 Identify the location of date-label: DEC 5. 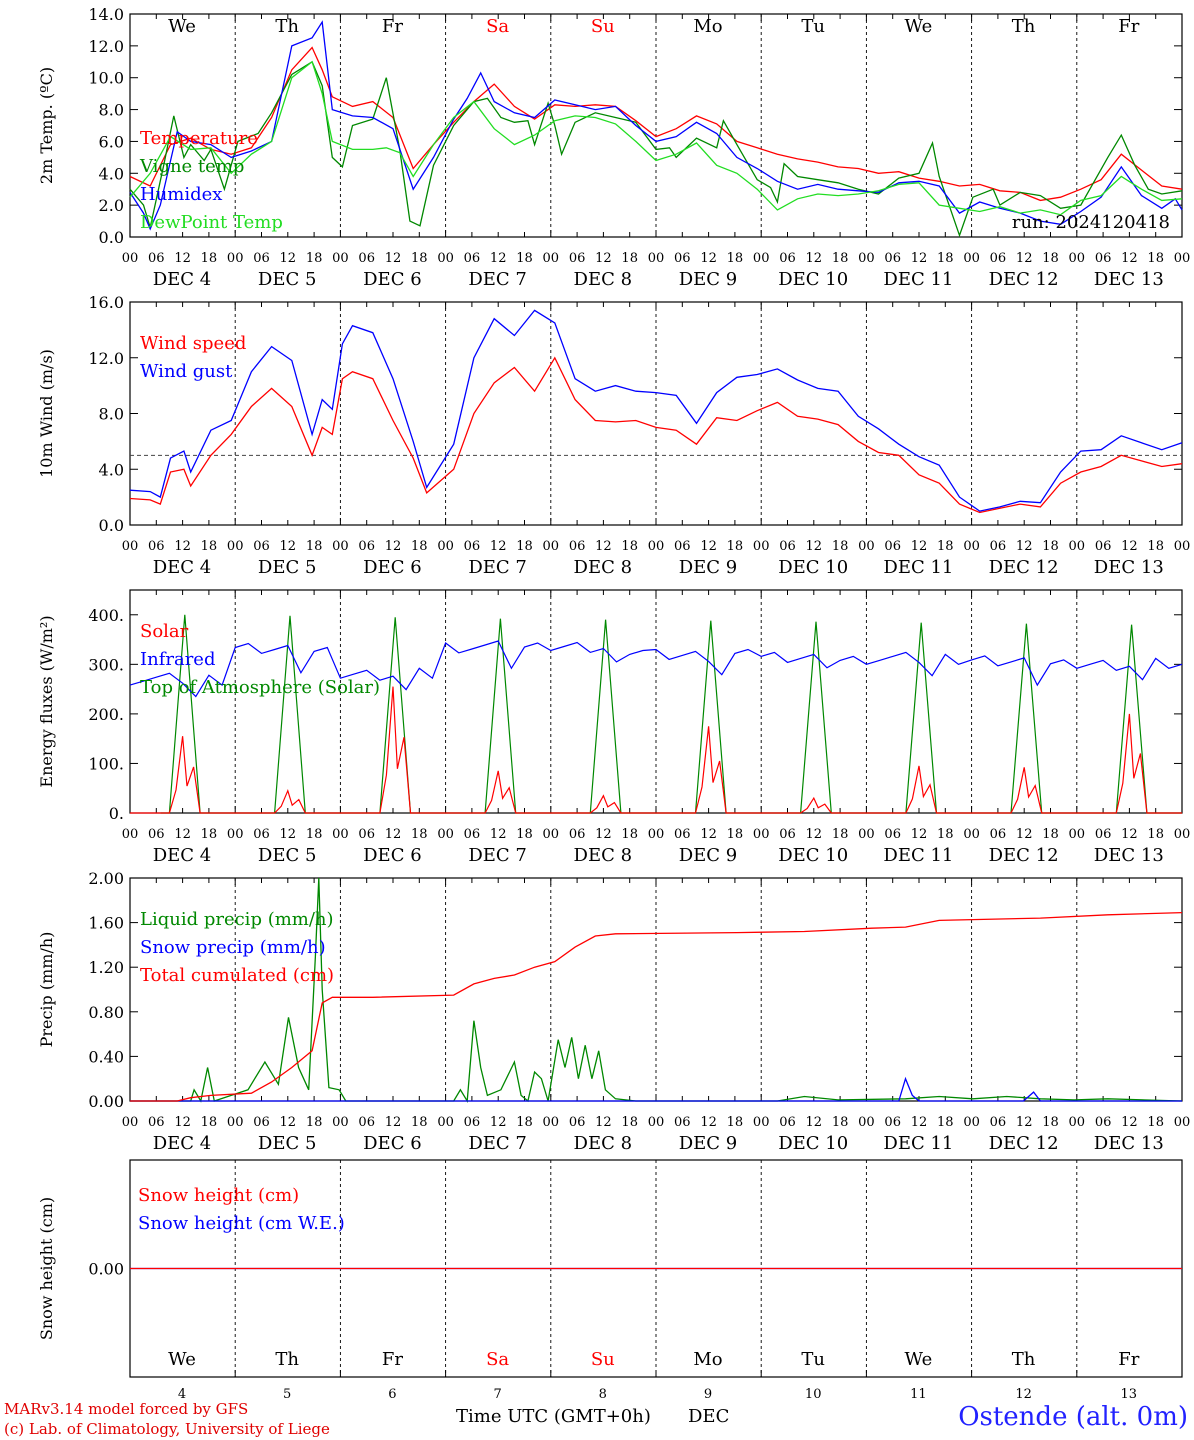
(287, 567).